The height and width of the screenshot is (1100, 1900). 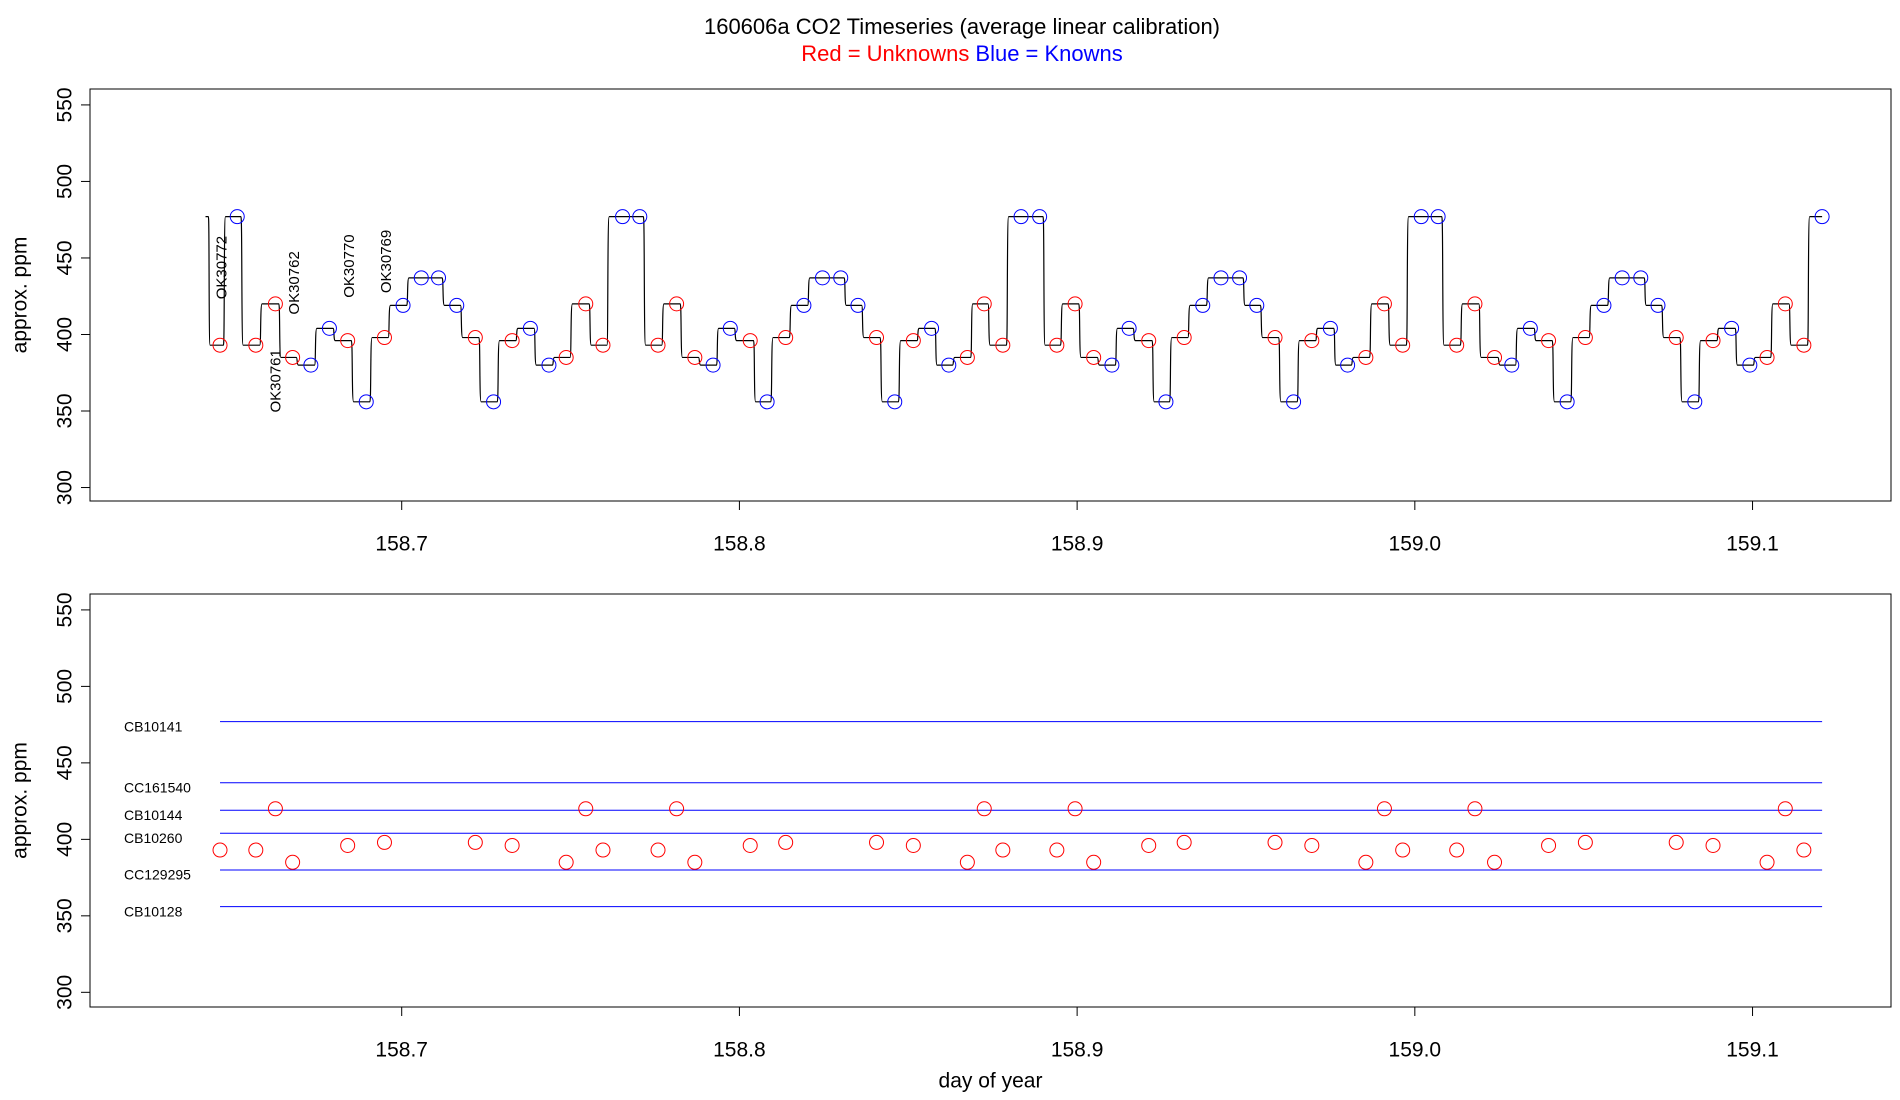 What do you see at coordinates (153, 911) in the screenshot?
I see `reference-label: CB10128` at bounding box center [153, 911].